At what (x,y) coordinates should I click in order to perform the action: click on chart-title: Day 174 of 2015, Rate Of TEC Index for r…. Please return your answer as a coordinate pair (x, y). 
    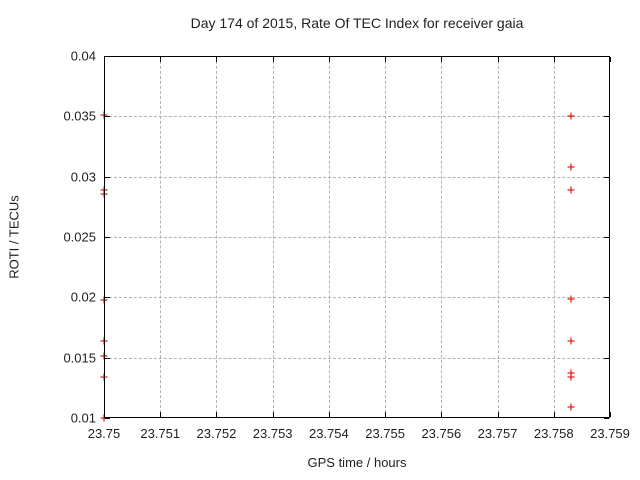
    Looking at the image, I should click on (357, 23).